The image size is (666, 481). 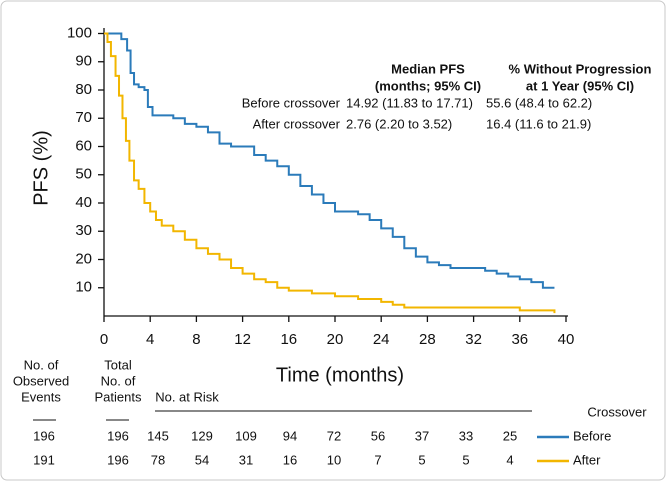 What do you see at coordinates (158, 459) in the screenshot?
I see `at-risk: 78` at bounding box center [158, 459].